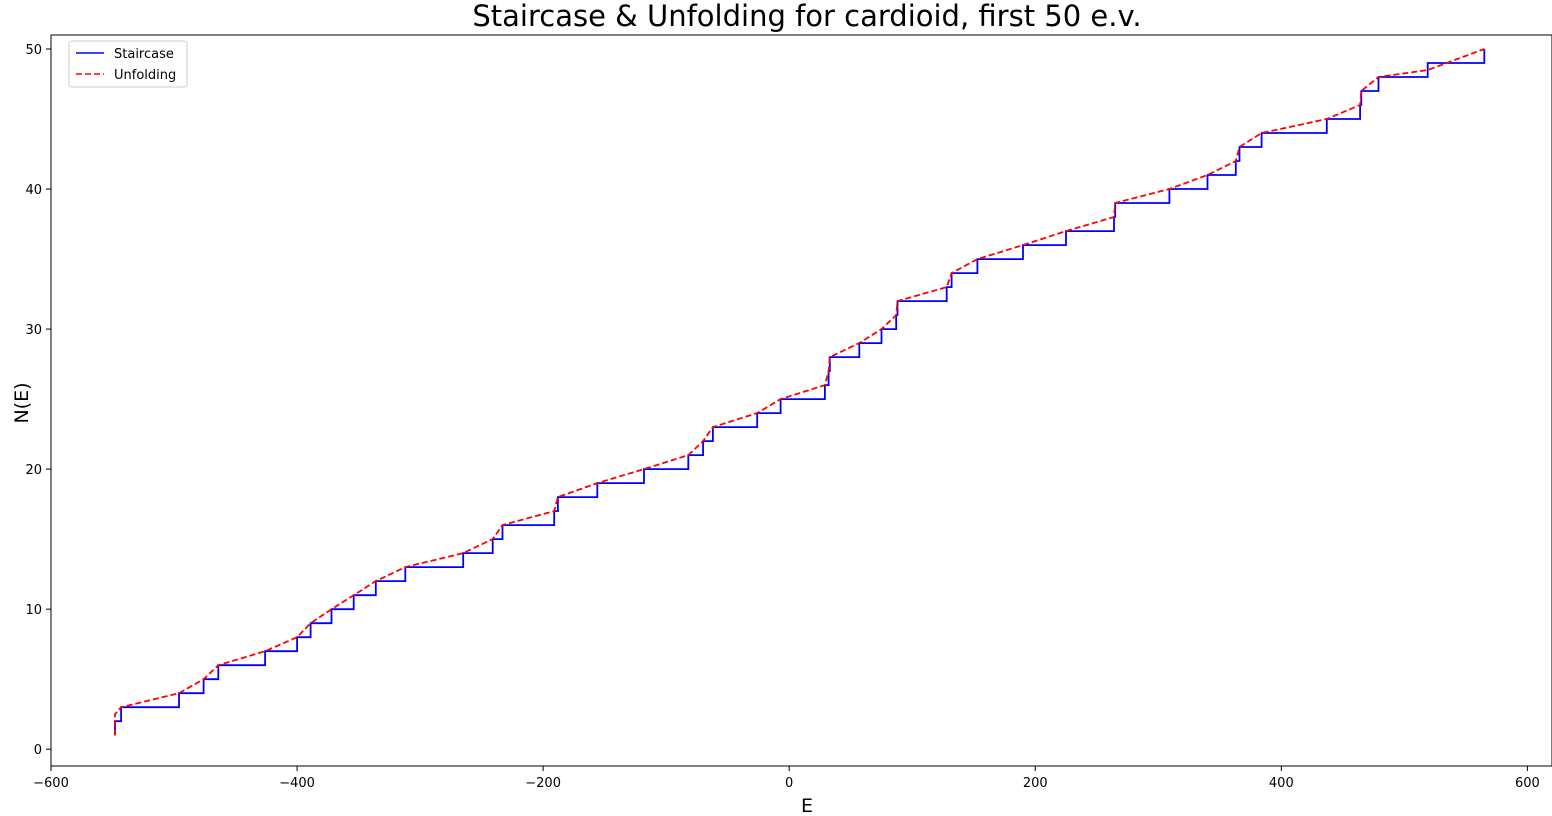  What do you see at coordinates (128, 64) in the screenshot?
I see `legend: Staircase Unfolding` at bounding box center [128, 64].